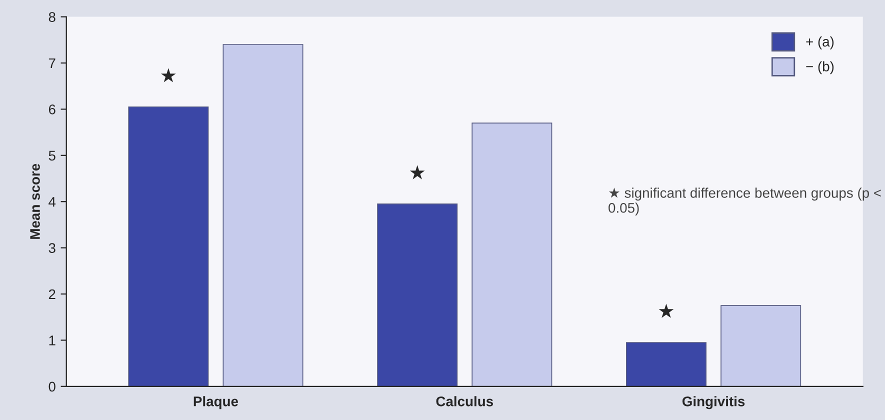 The width and height of the screenshot is (885, 420). Describe the element at coordinates (52, 248) in the screenshot. I see `y-tick-label: 3` at that location.